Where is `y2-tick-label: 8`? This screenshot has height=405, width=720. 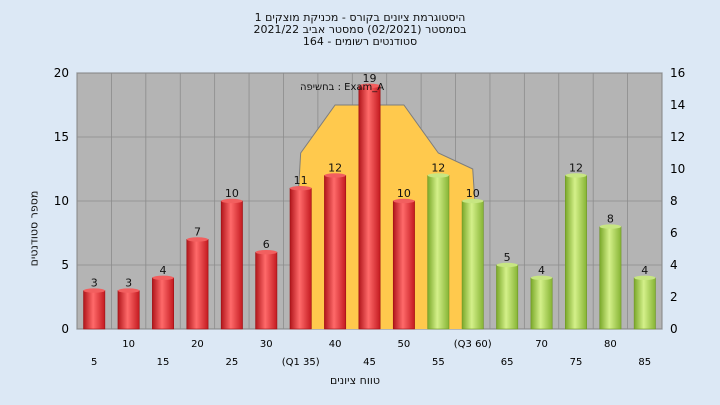 y2-tick-label: 8 is located at coordinates (674, 201).